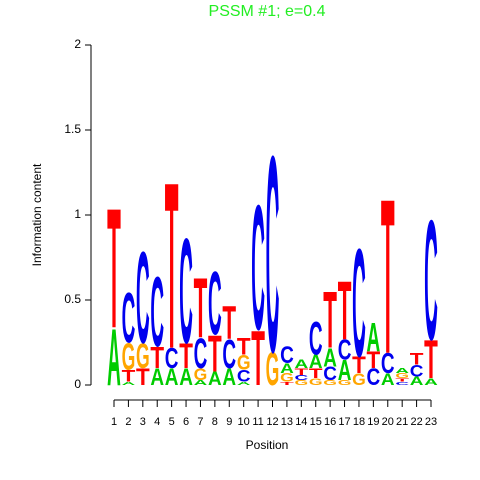 Image resolution: width=480 pixels, height=480 pixels. What do you see at coordinates (229, 422) in the screenshot?
I see `x-tick-label: 9` at bounding box center [229, 422].